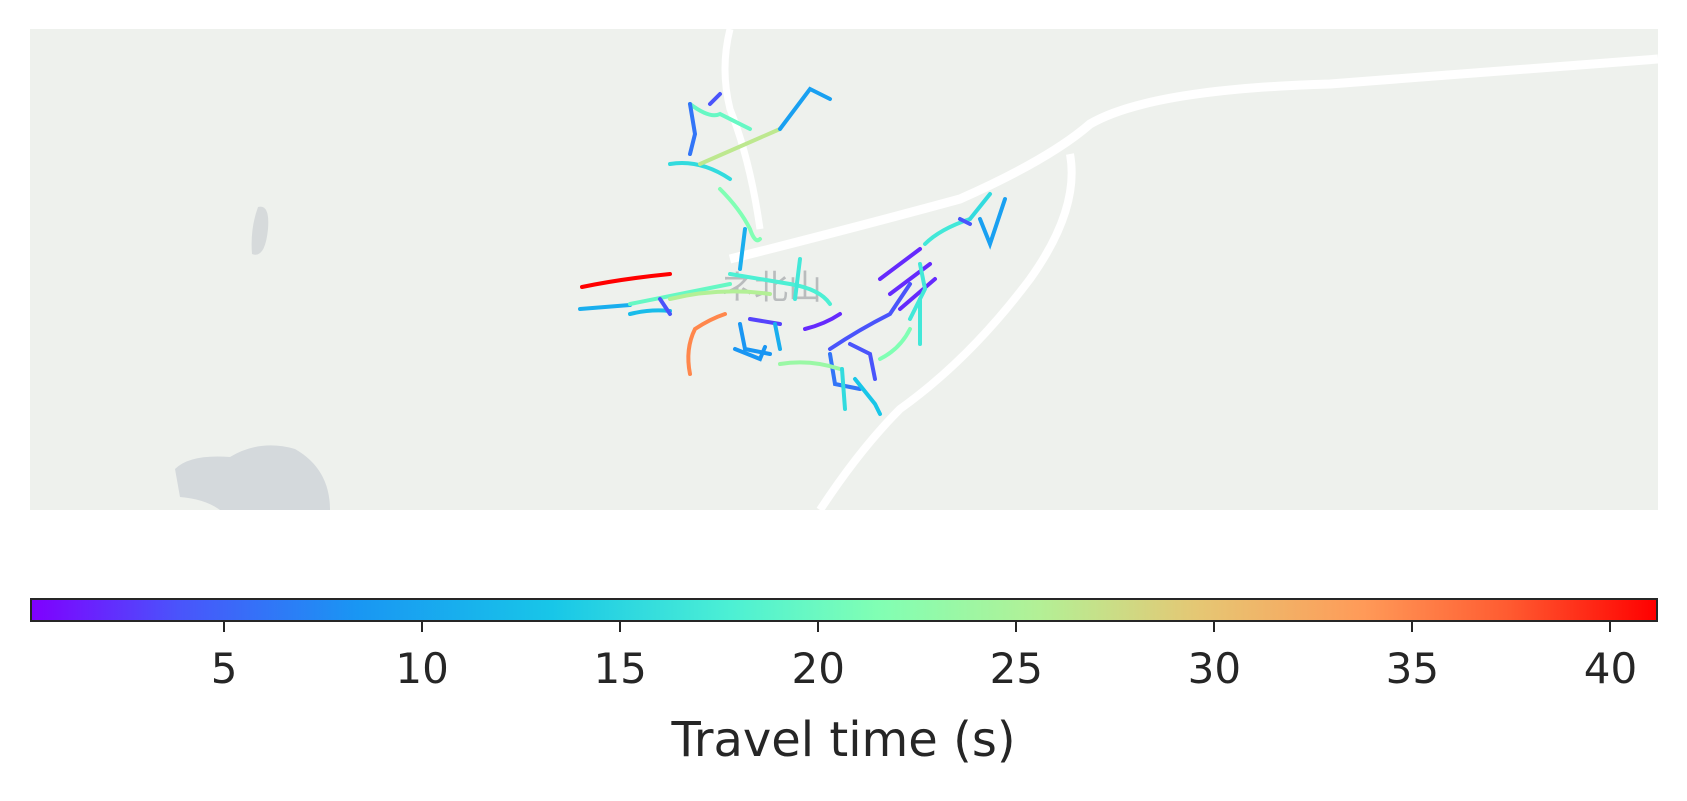  I want to click on colorbar-tick-label: 40, so click(1610, 668).